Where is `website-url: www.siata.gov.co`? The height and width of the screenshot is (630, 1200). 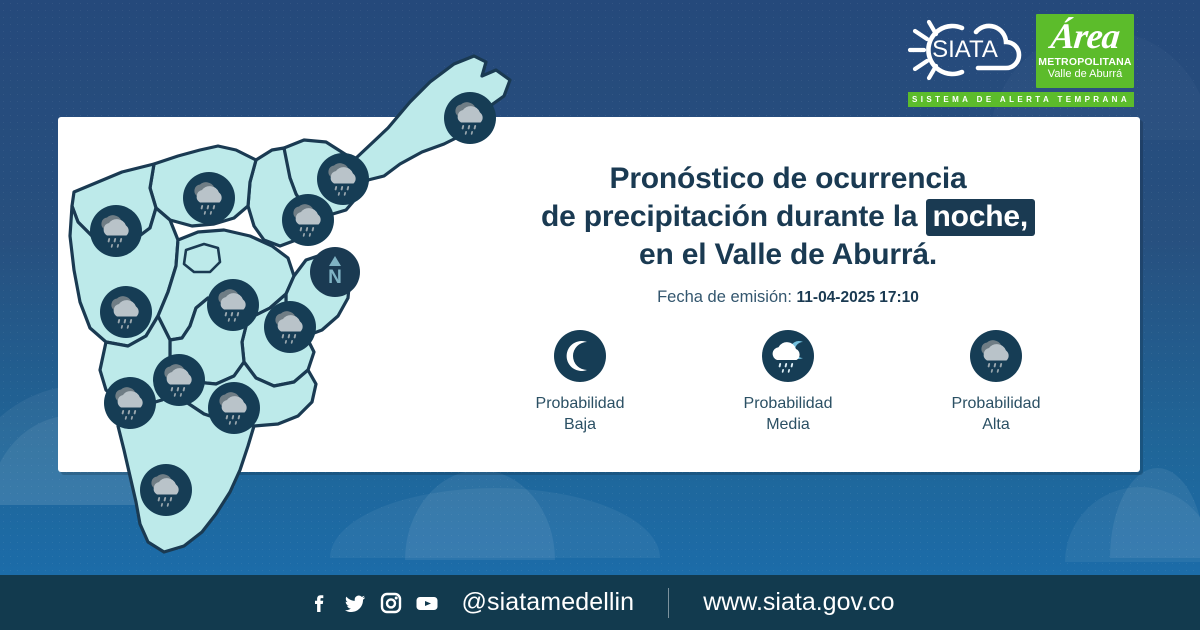 website-url: www.siata.gov.co is located at coordinates (799, 602).